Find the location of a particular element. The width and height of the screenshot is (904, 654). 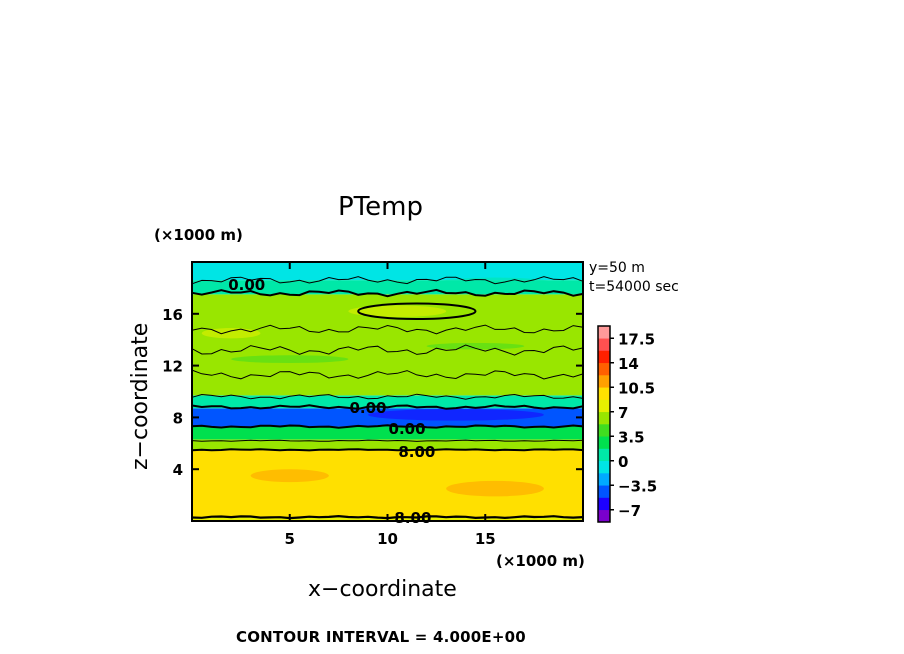

colorbar-label-0: 17.5 is located at coordinates (636, 339).